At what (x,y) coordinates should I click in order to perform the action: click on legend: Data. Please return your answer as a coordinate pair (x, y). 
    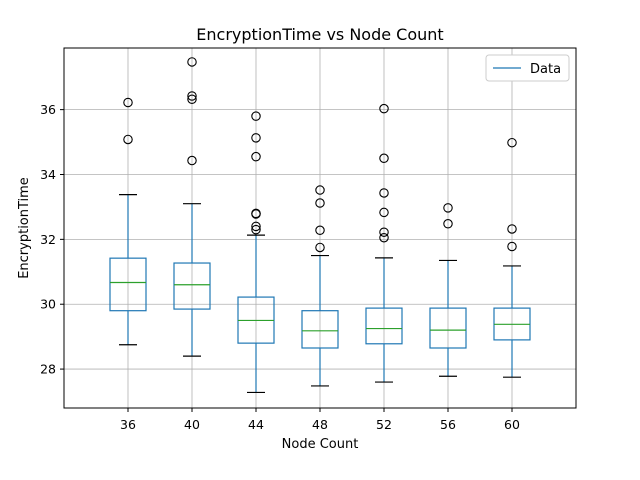
    Looking at the image, I should click on (527, 68).